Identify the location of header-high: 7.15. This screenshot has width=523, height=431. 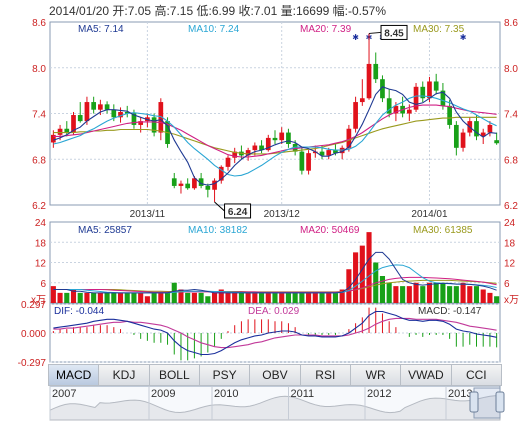
(181, 11).